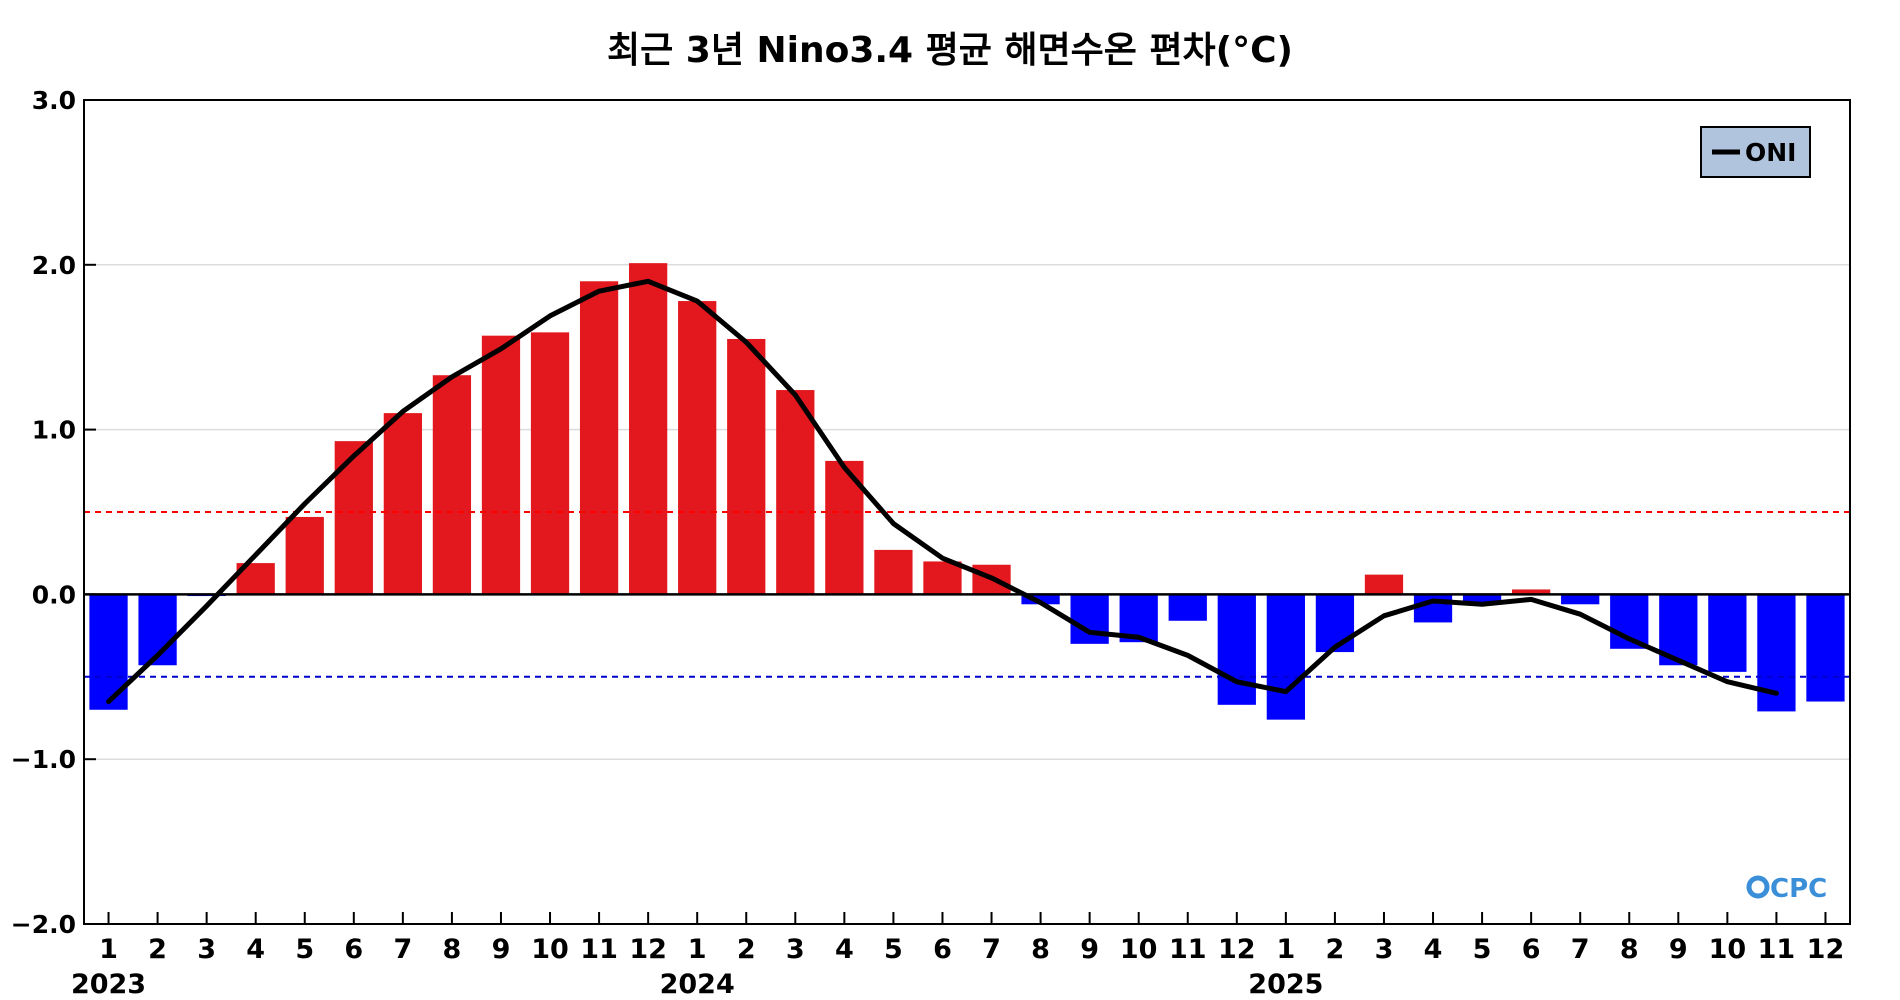 Image resolution: width=1900 pixels, height=1000 pixels. I want to click on x-tick-label-12: 1, so click(697, 949).